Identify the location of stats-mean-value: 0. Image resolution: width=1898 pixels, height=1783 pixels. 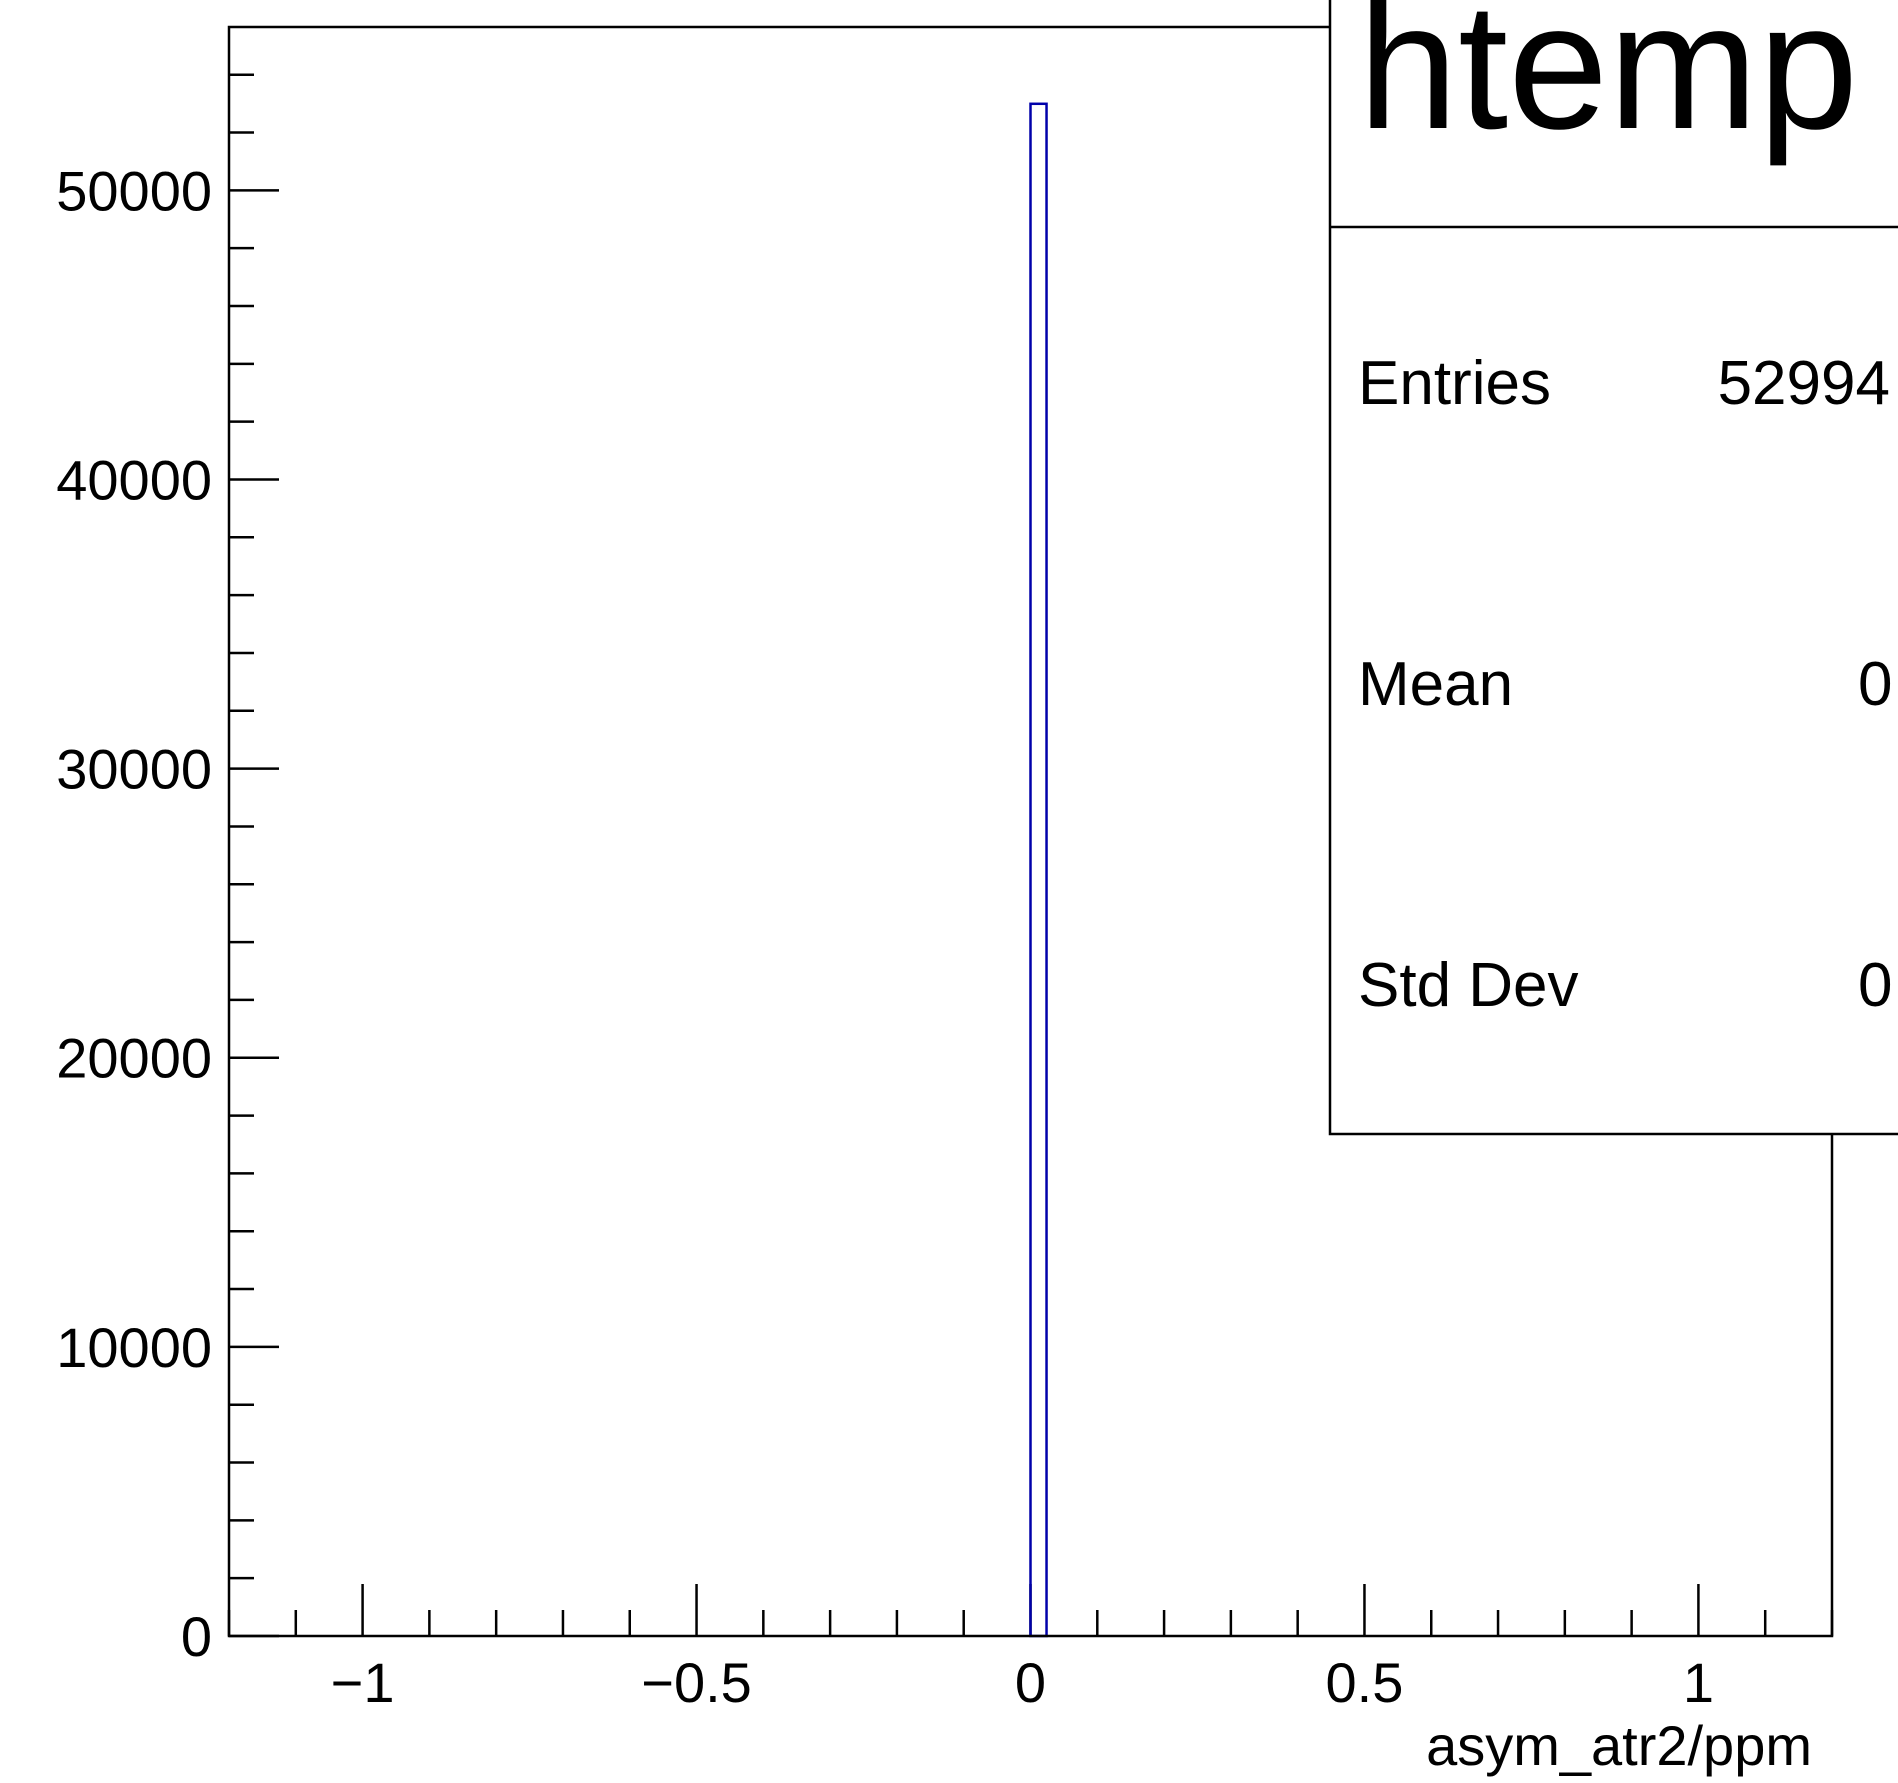
(1875, 684).